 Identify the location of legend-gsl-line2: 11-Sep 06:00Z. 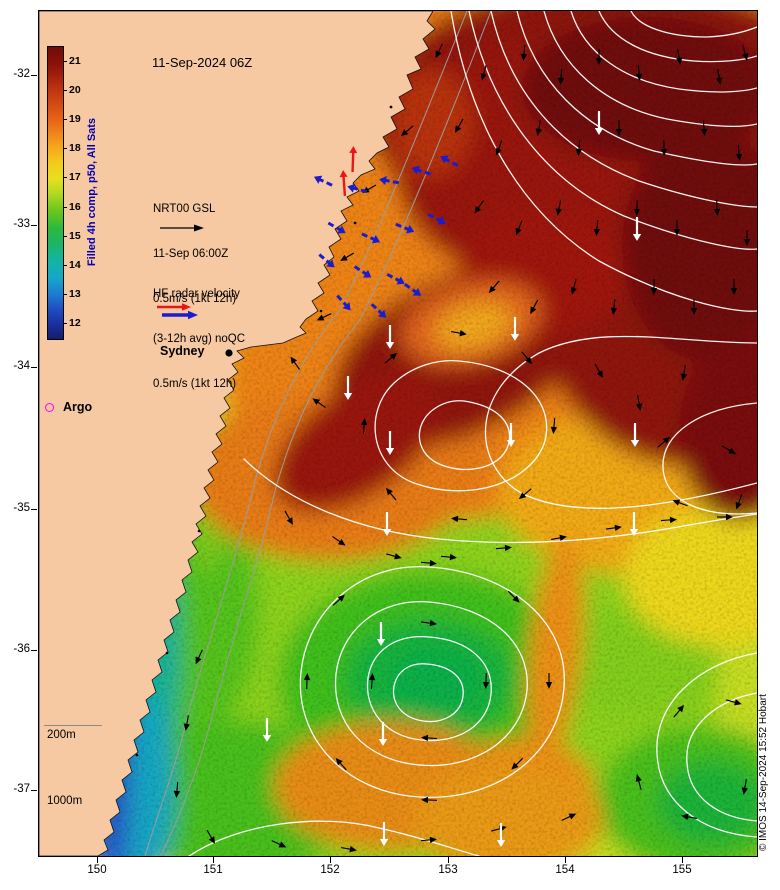
(191, 254).